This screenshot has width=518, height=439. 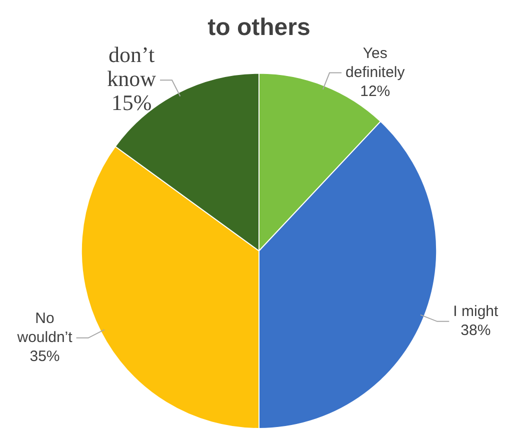 I want to click on slice-label: Yes definitely, so click(x=376, y=62).